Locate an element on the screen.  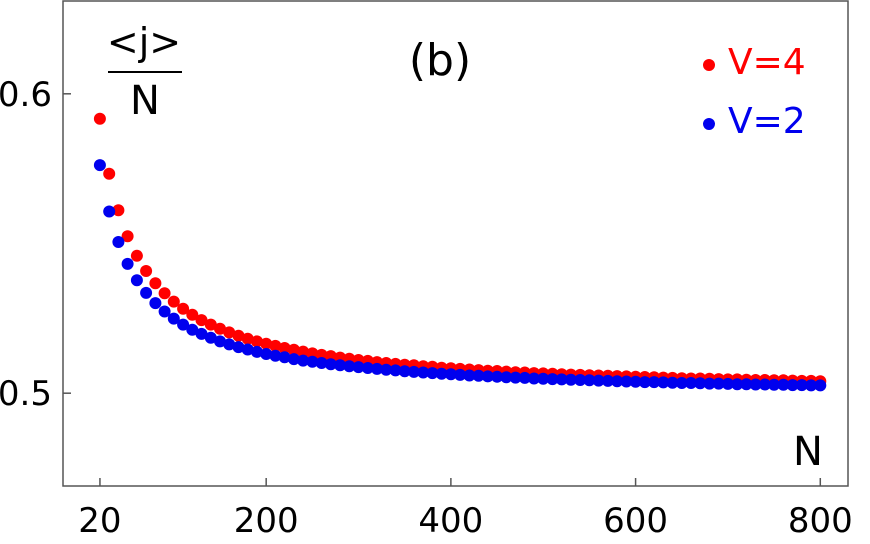
legend-marker-v4 is located at coordinates (709, 65).